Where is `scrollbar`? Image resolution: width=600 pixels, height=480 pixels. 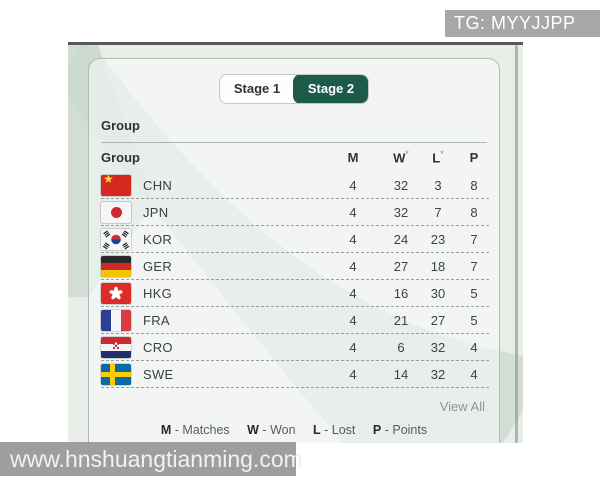 scrollbar is located at coordinates (516, 244).